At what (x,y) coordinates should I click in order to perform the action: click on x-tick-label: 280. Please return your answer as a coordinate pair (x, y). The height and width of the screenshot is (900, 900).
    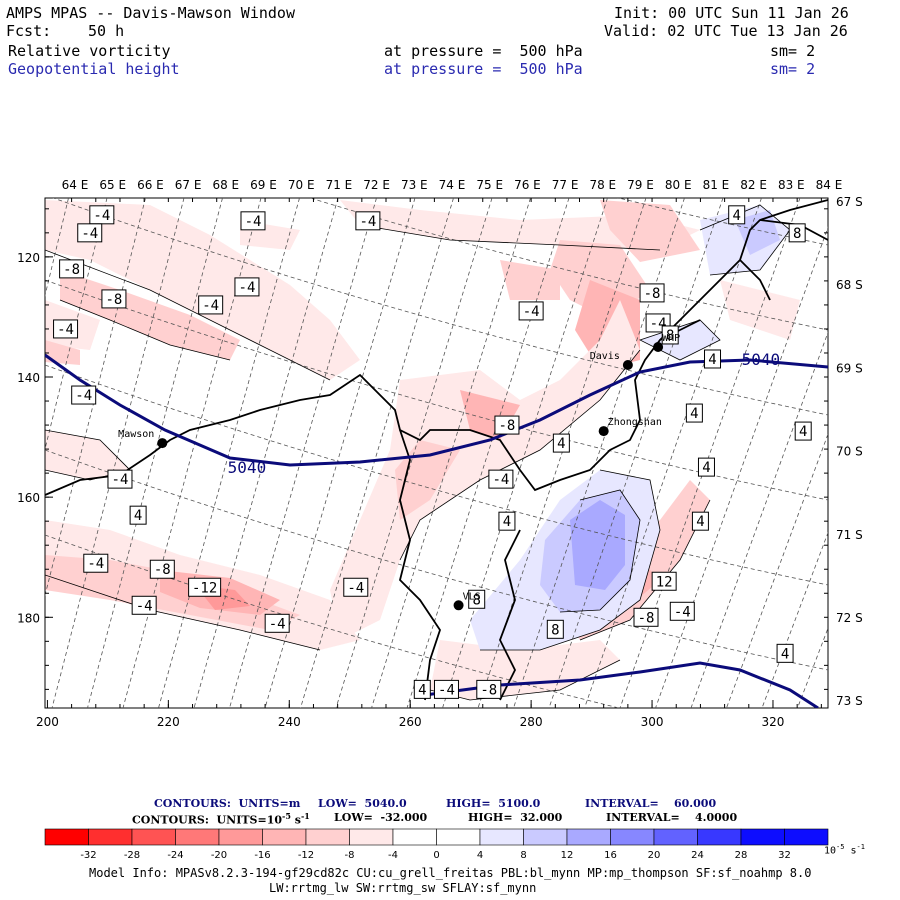
    Looking at the image, I should click on (531, 722).